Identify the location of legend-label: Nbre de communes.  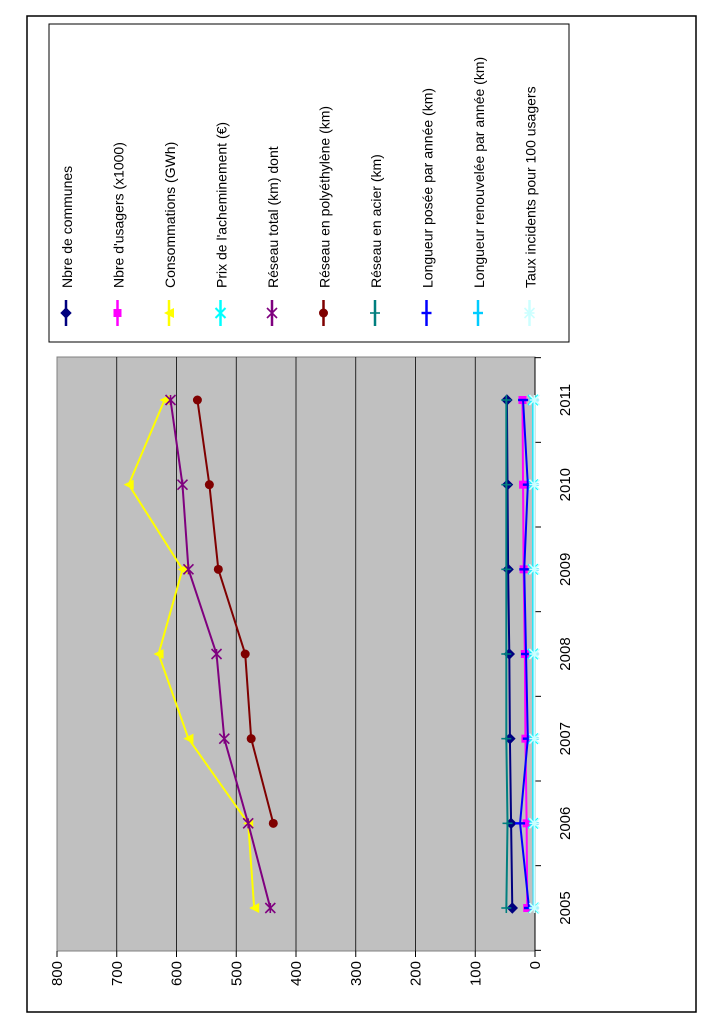
(67, 227).